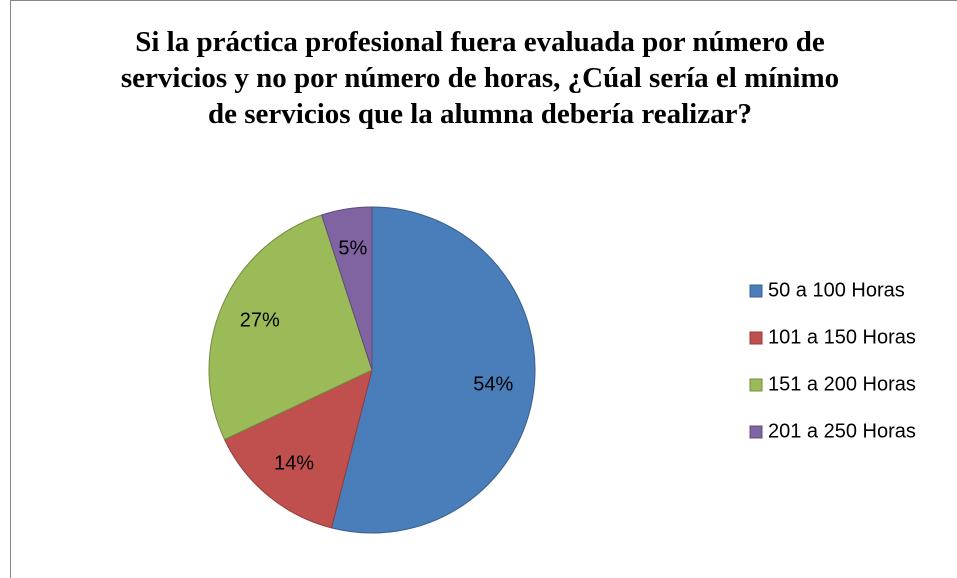 This screenshot has width=957, height=578. Describe the element at coordinates (352, 249) in the screenshot. I see `data-label: 5%` at that location.